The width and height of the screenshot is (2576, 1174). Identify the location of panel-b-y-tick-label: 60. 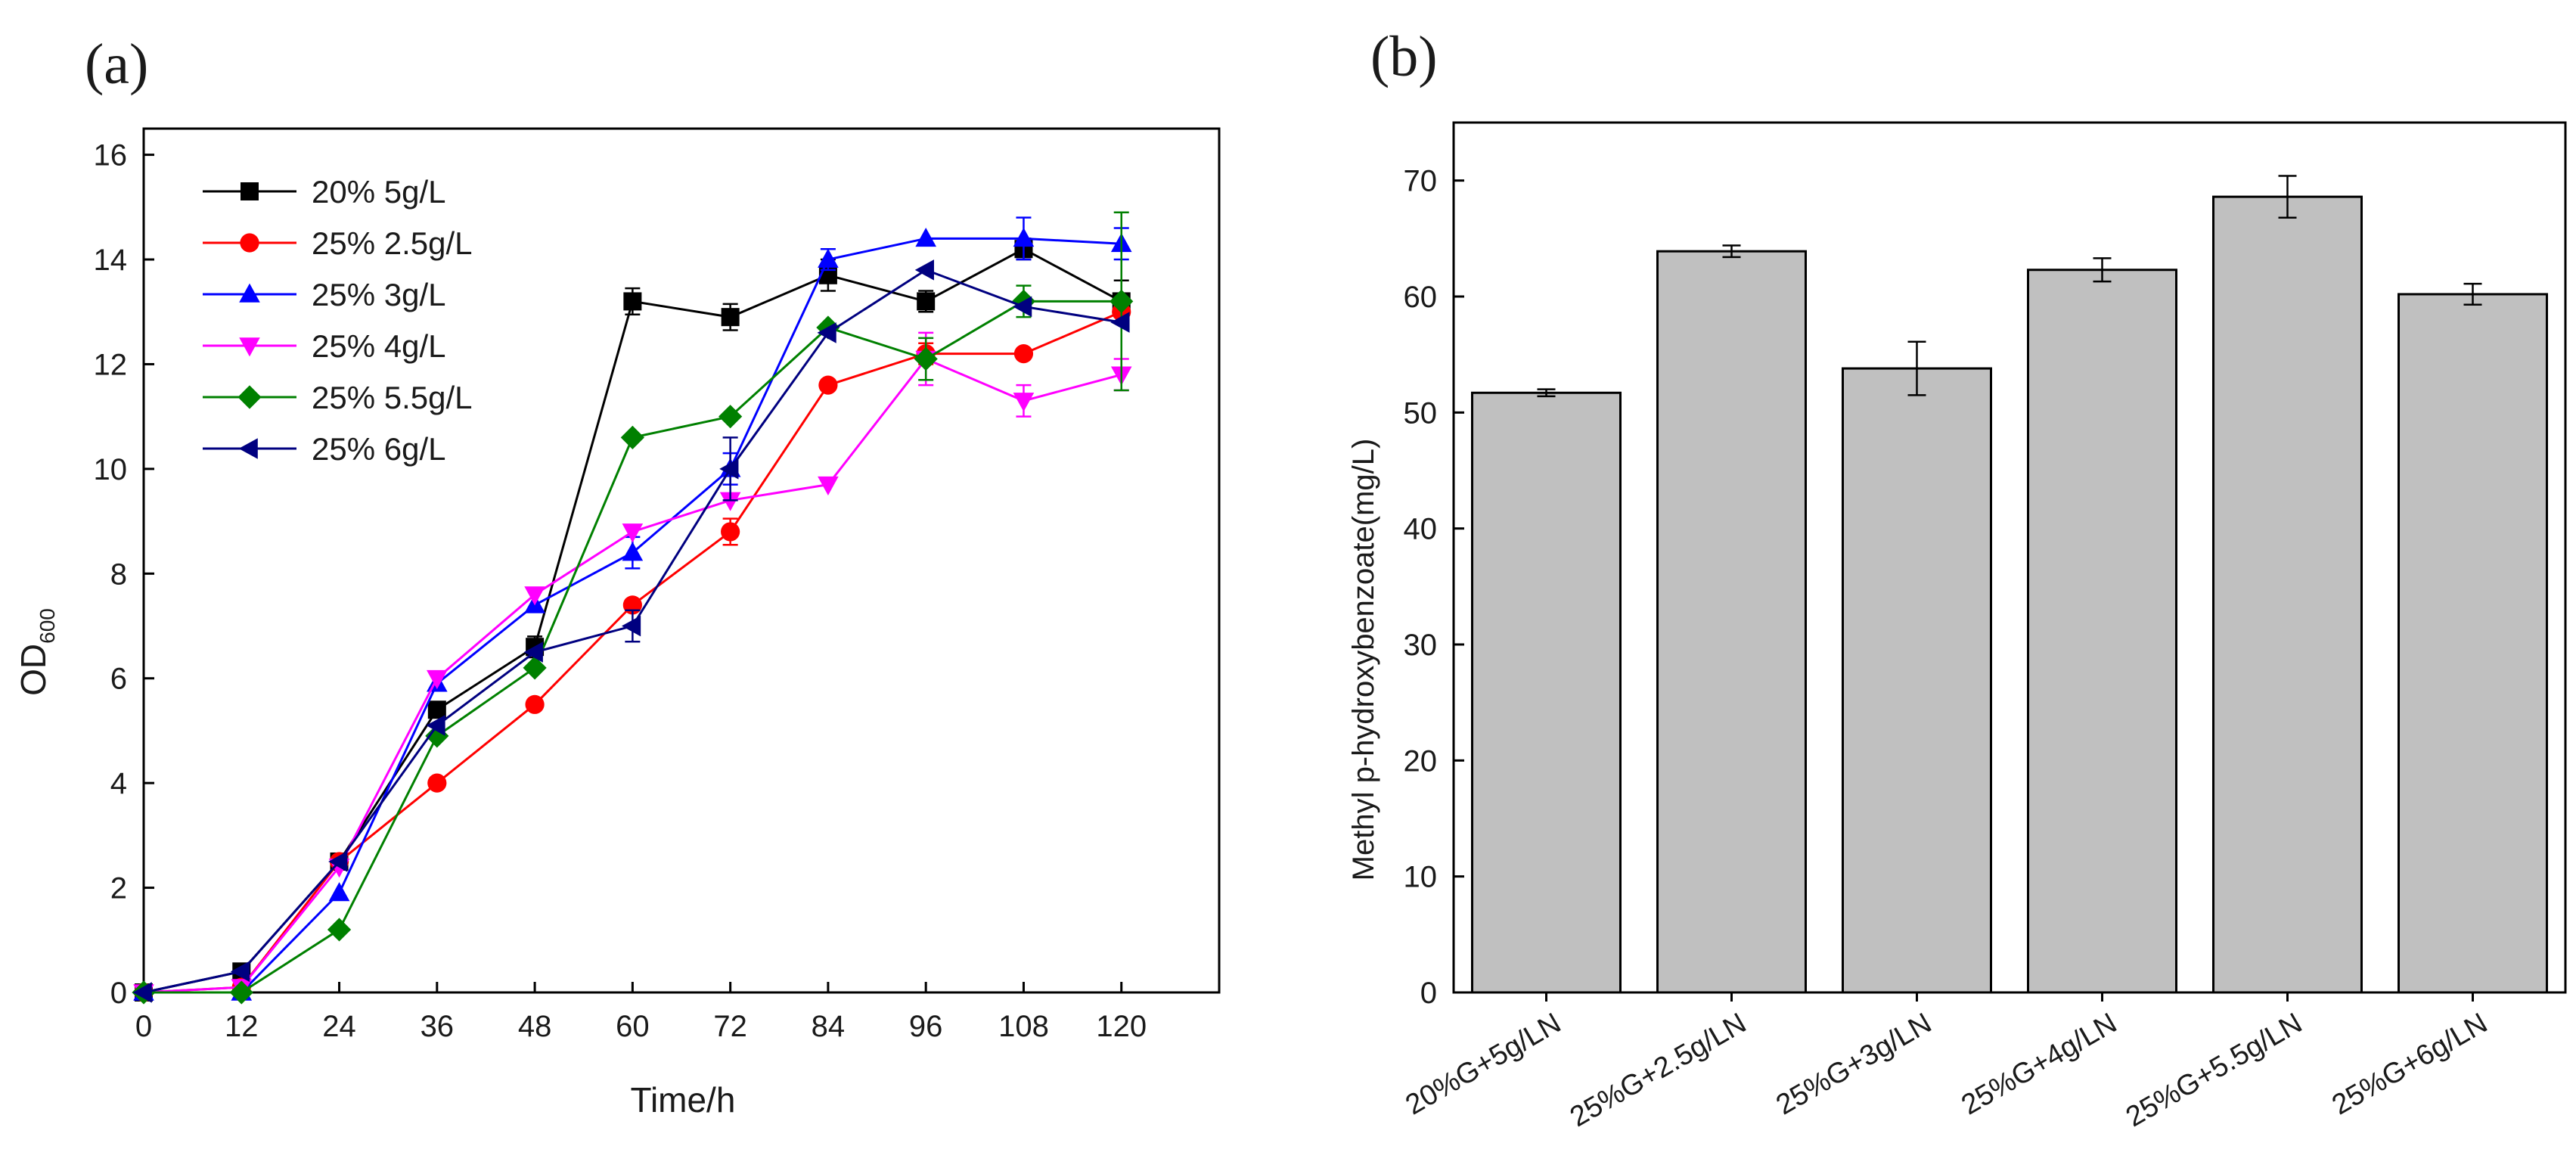
(1421, 297).